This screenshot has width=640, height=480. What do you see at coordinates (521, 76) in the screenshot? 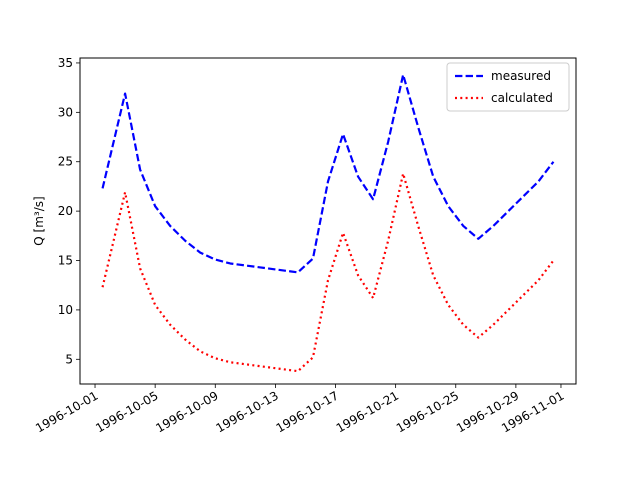
I see `legend-label-measured: measured` at bounding box center [521, 76].